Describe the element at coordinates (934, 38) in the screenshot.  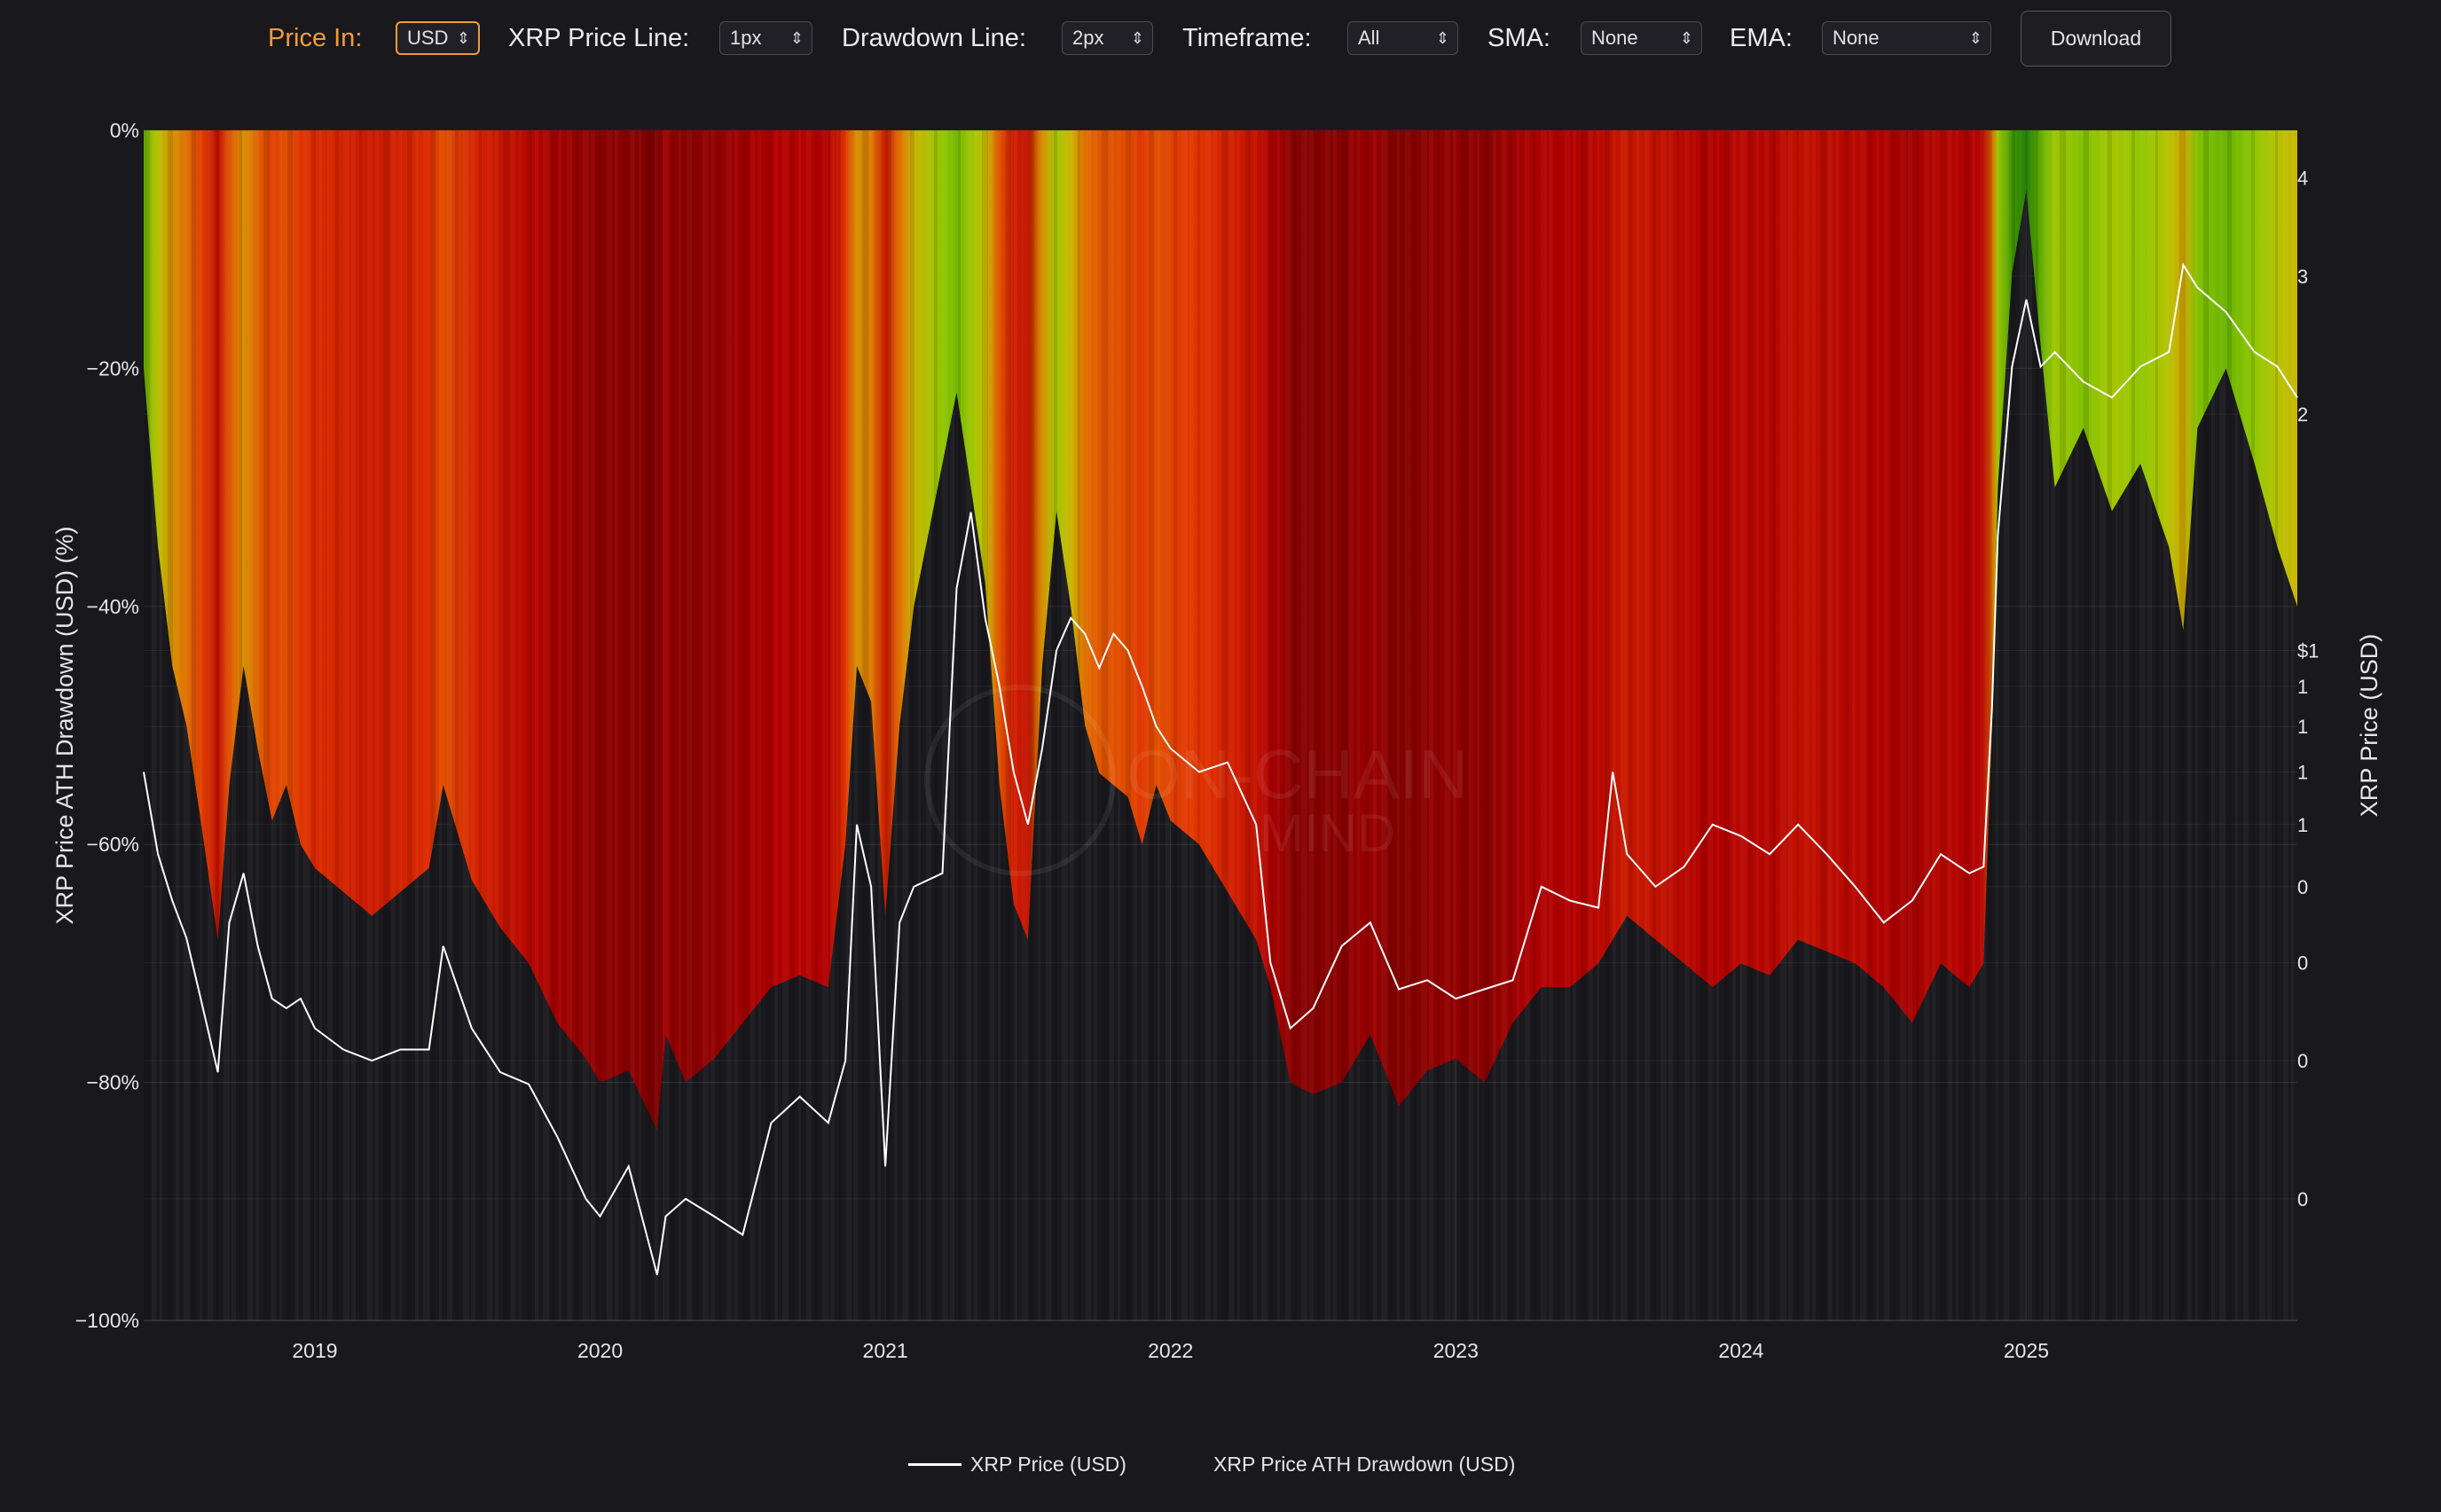
I see `drawdown-line-label: Drawdown Line:` at that location.